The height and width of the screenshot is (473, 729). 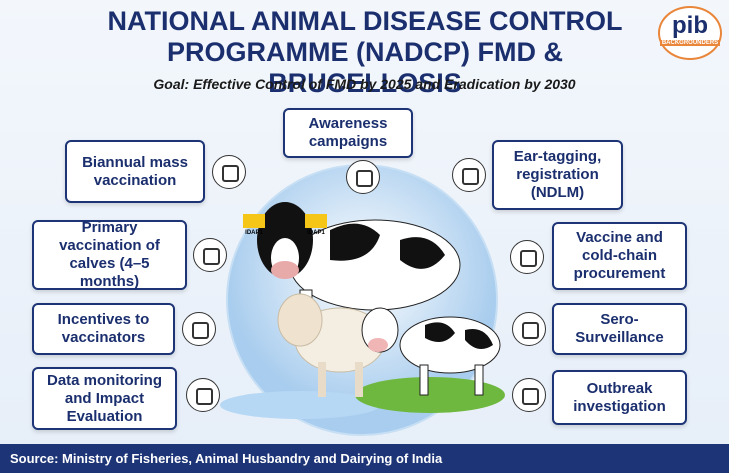 I want to click on measure-box: Sero-Surveillance, so click(x=619, y=329).